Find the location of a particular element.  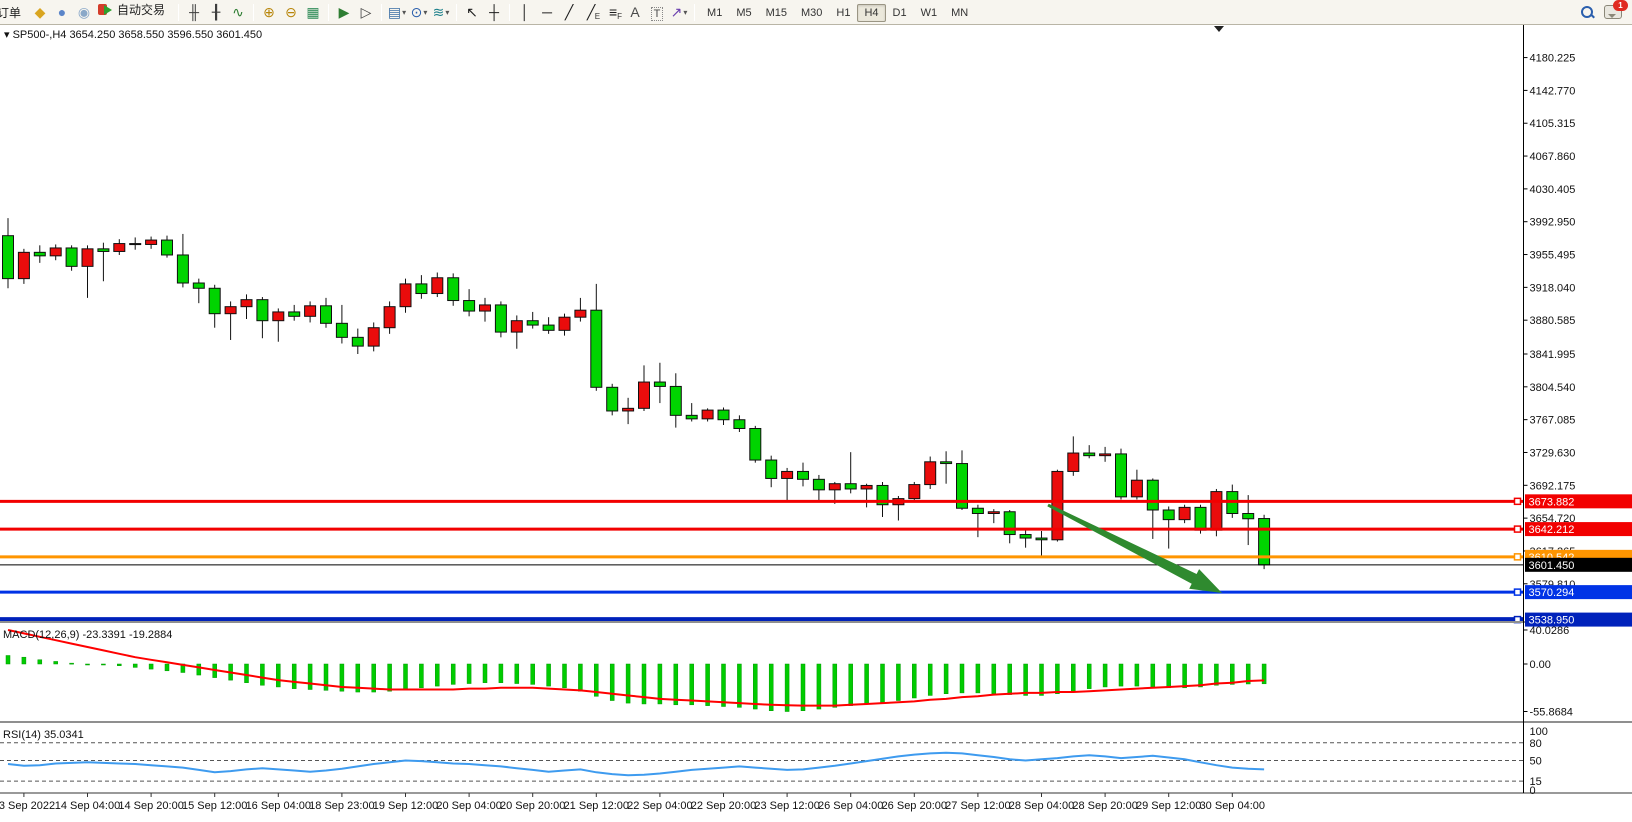

rsi-scale-tick: 80 is located at coordinates (1536, 744).